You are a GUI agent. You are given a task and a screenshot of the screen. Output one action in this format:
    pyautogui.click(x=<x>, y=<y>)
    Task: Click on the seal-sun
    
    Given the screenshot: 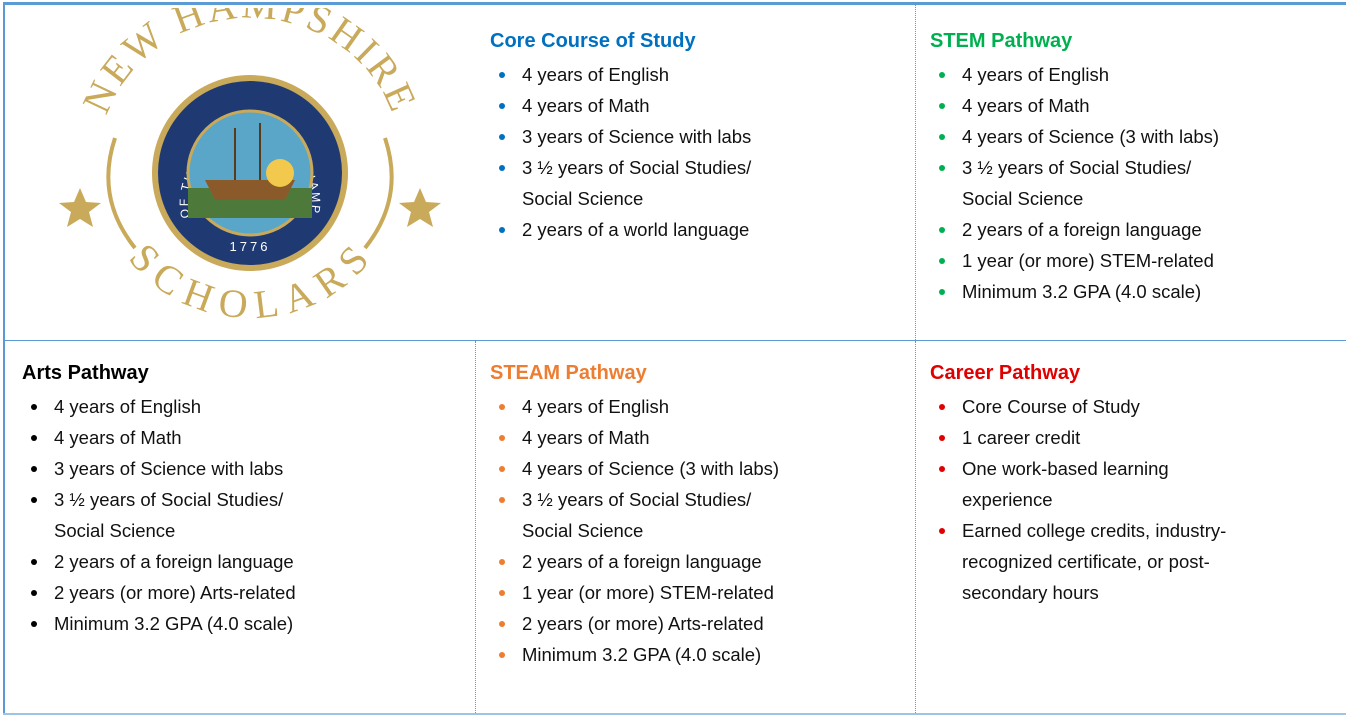 What is the action you would take?
    pyautogui.click(x=280, y=173)
    